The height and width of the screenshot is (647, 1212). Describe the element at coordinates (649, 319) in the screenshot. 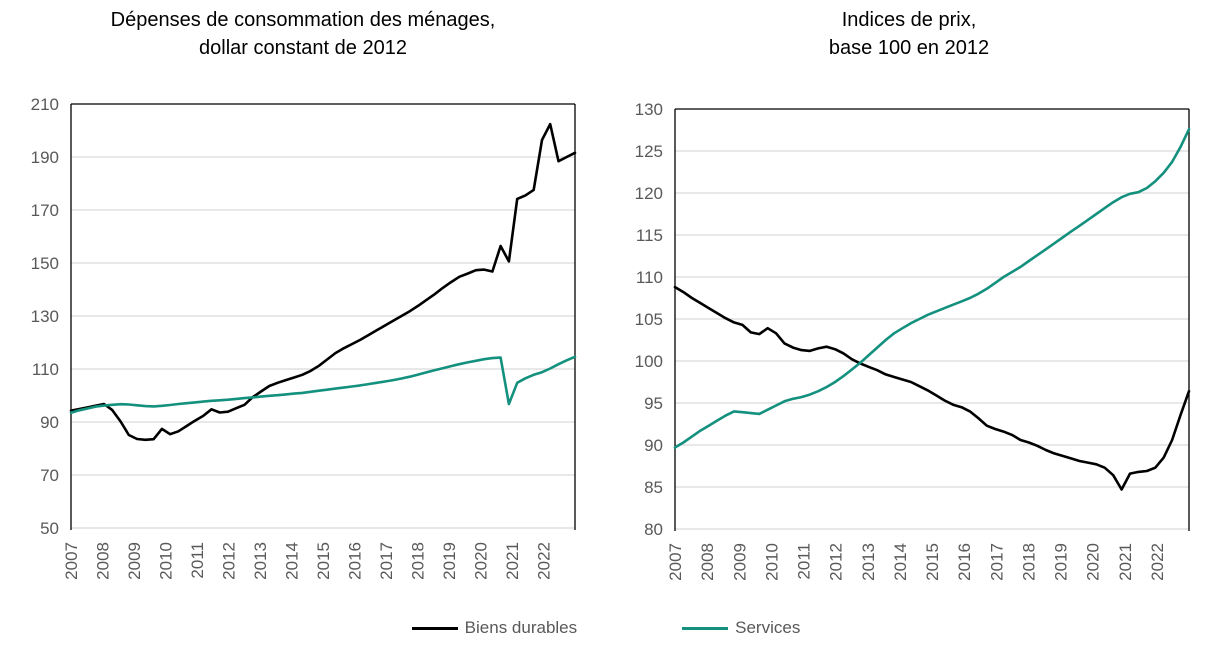

I see `y-axis-label: 105` at that location.